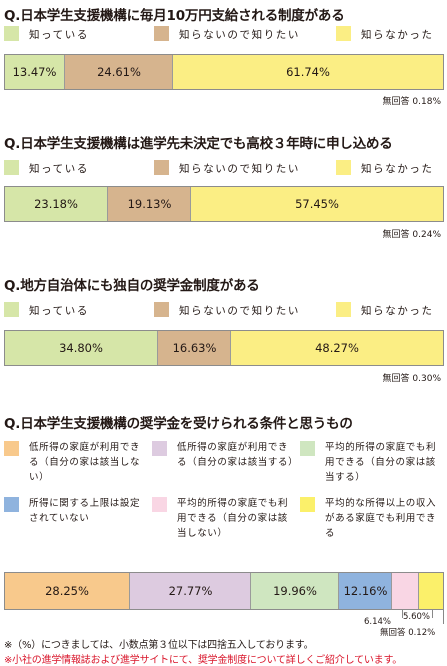 The image size is (447, 666). Describe the element at coordinates (159, 645) in the screenshot. I see `footnote: ※（%）につきましては、小数点第３位以下は四捨五入しております。` at that location.